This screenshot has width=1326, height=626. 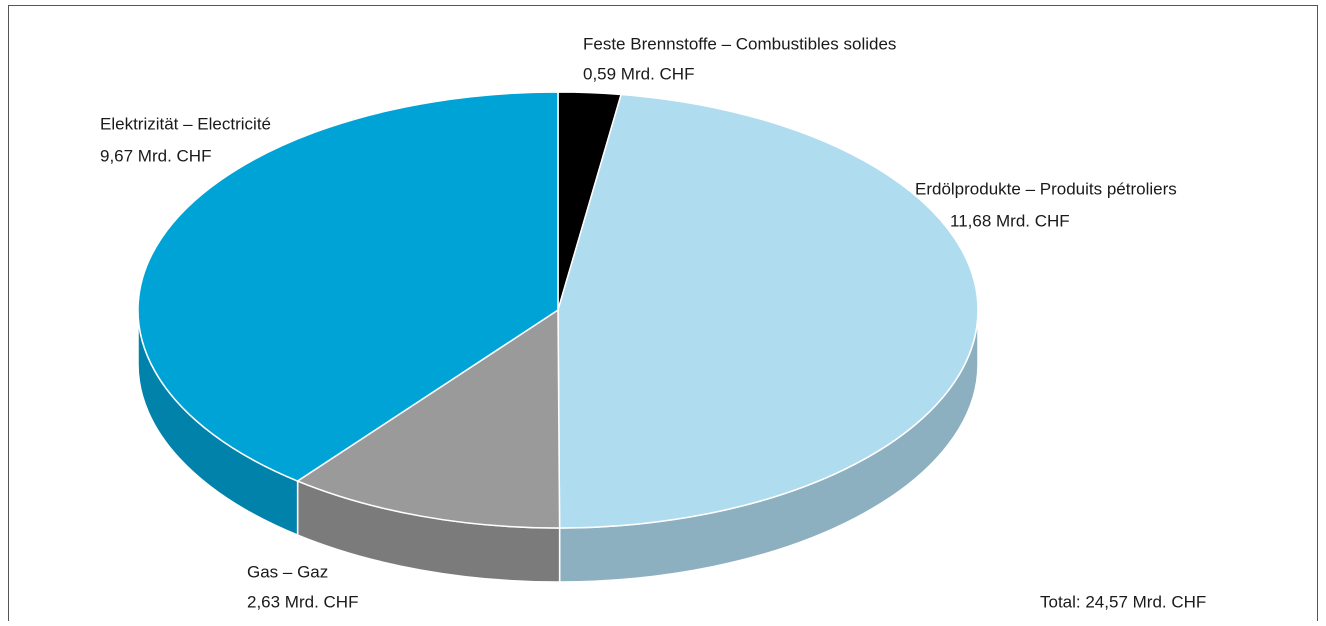 What do you see at coordinates (155, 155) in the screenshot?
I see `value-label: 9,67 Mrd. CHF` at bounding box center [155, 155].